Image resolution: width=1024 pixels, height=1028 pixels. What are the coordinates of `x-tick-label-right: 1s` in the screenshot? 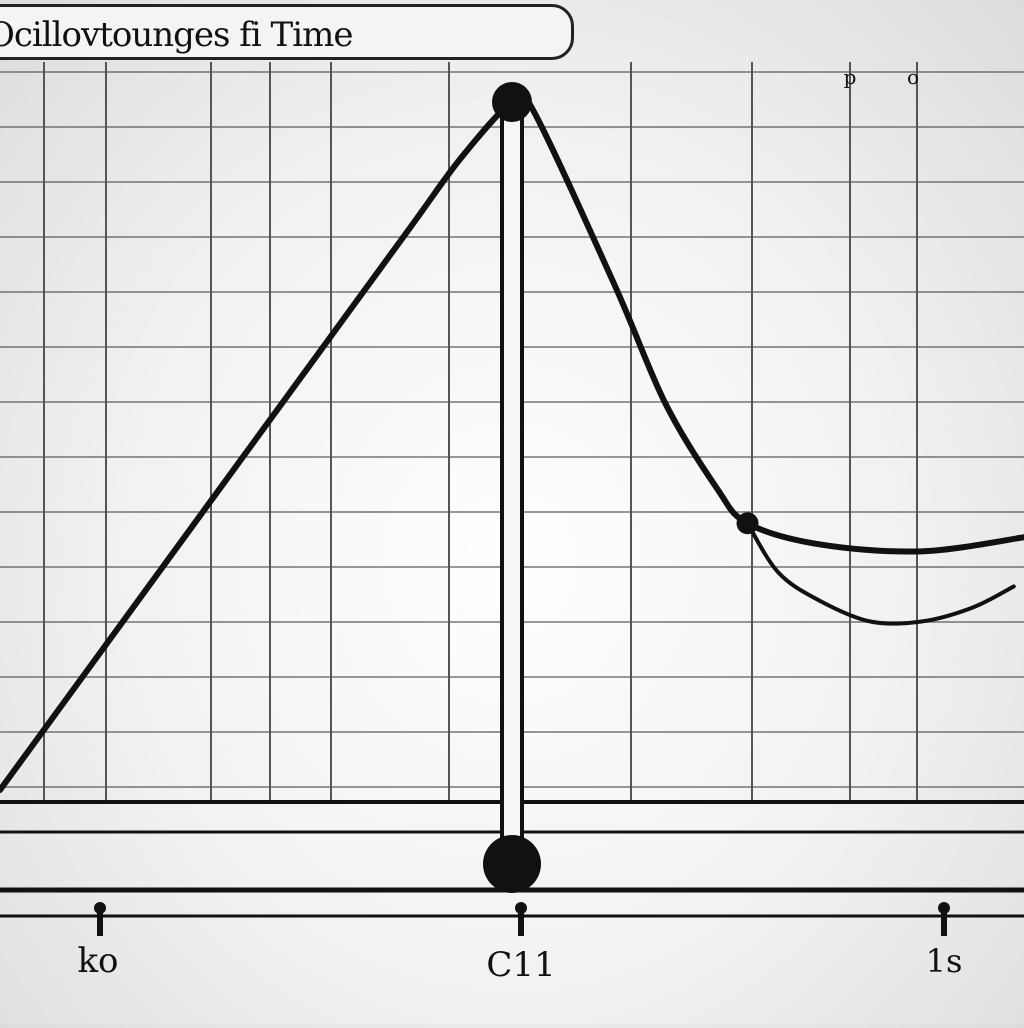 It's located at (944, 961).